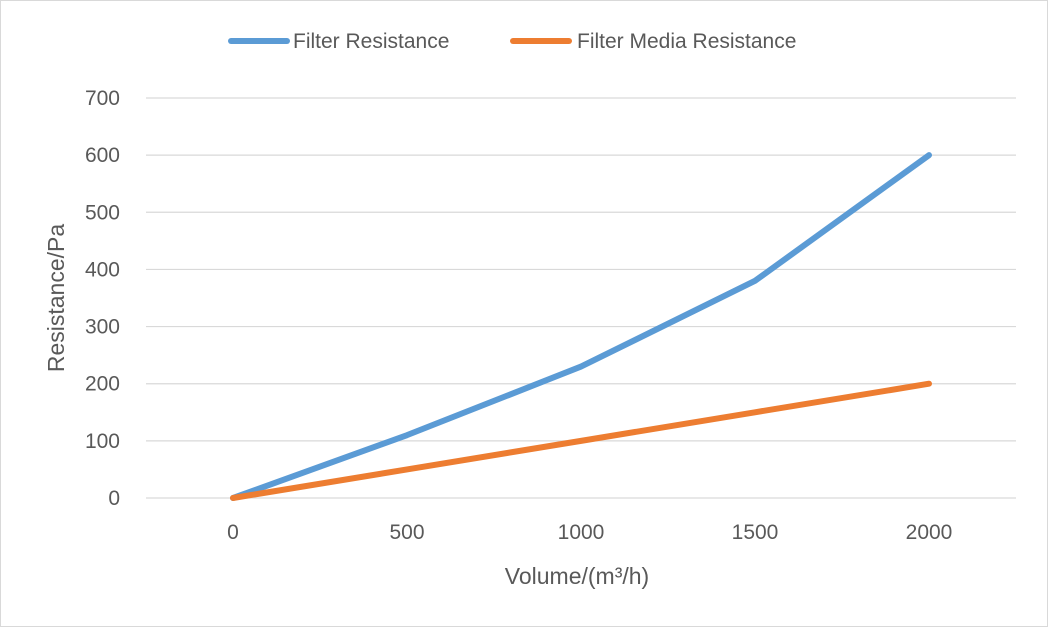  What do you see at coordinates (102, 327) in the screenshot?
I see `y-tick-label: 300` at bounding box center [102, 327].